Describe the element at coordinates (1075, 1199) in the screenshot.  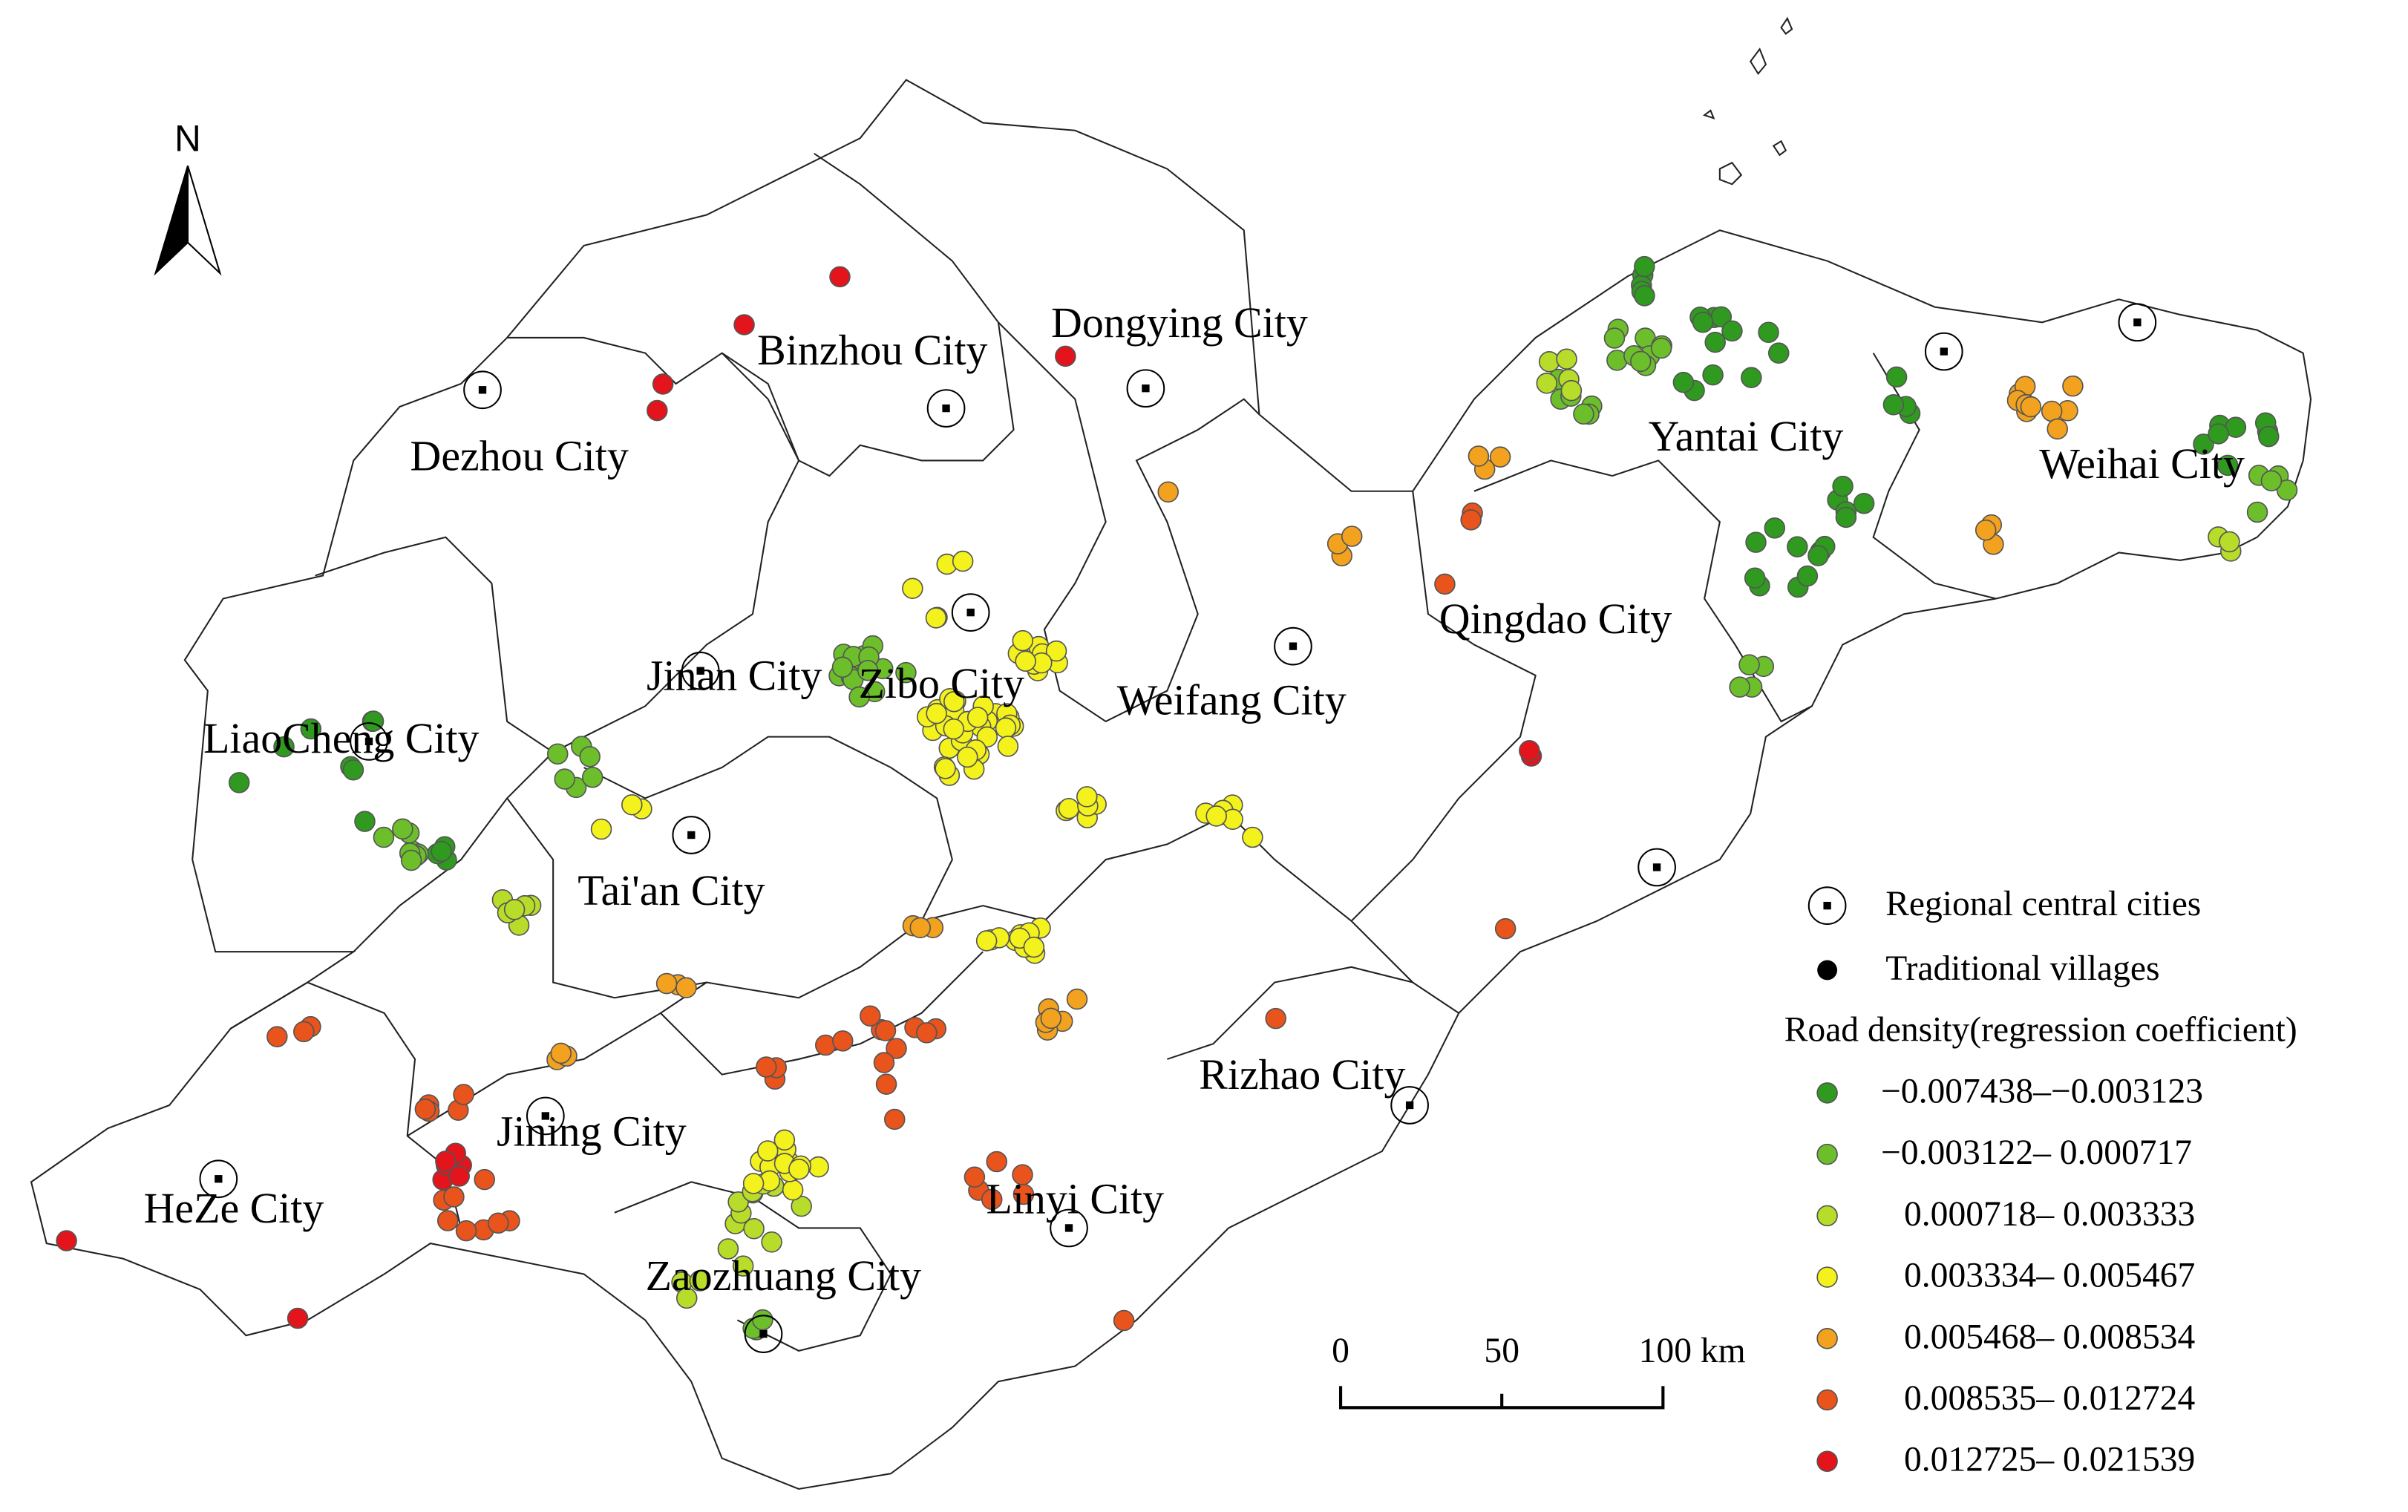
I see `city-label: Linyi City` at that location.